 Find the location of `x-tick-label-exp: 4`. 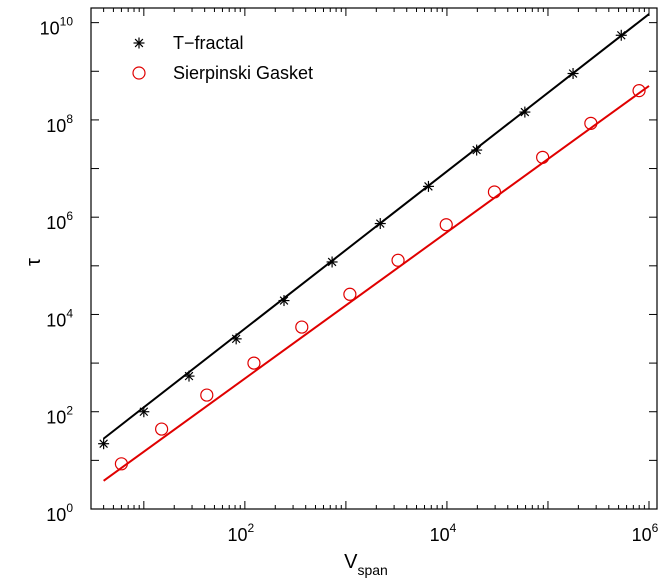

x-tick-label-exp: 4 is located at coordinates (453, 528).